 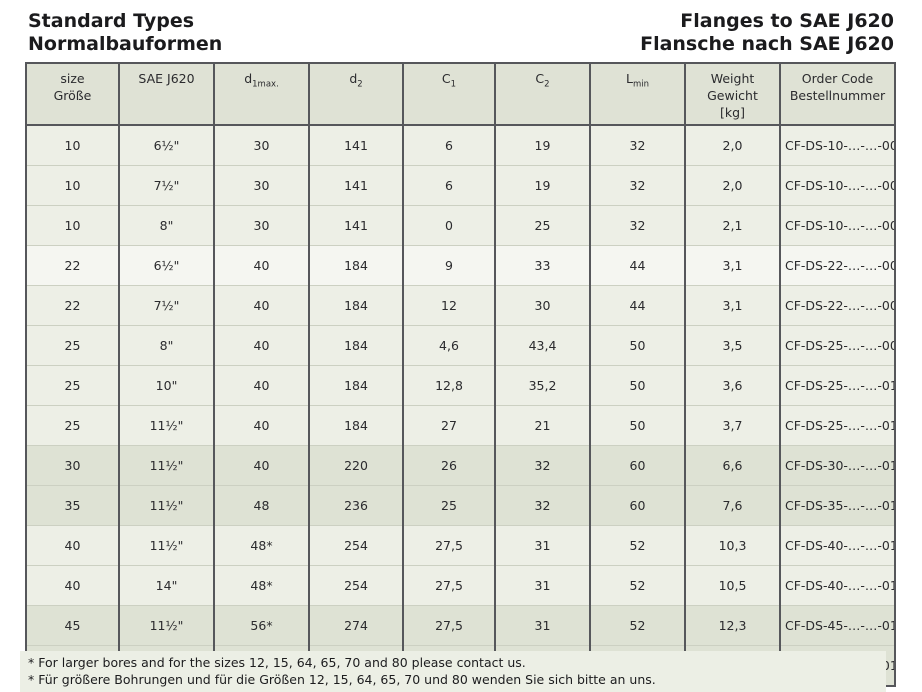 I want to click on page-title-de: Normalbauformen, so click(x=125, y=44).